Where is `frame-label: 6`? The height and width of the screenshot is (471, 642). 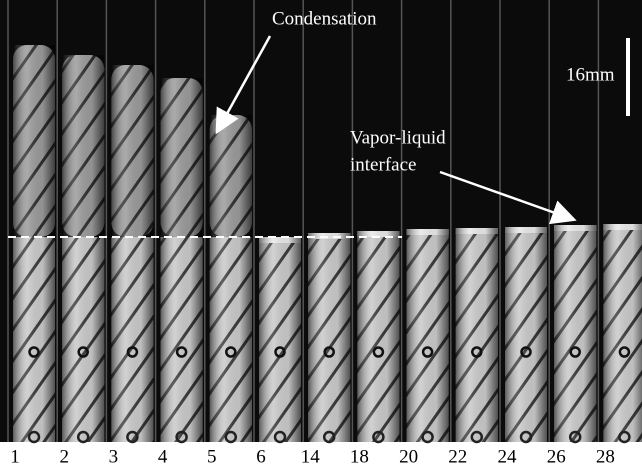 frame-label: 6 is located at coordinates (261, 456).